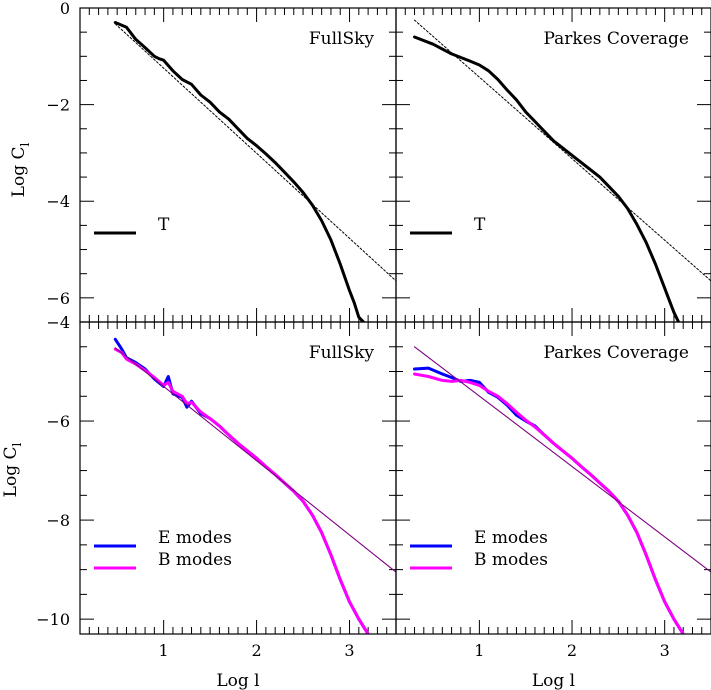  I want to click on y-axis-label-bottom: Log Cl, so click(12, 470).